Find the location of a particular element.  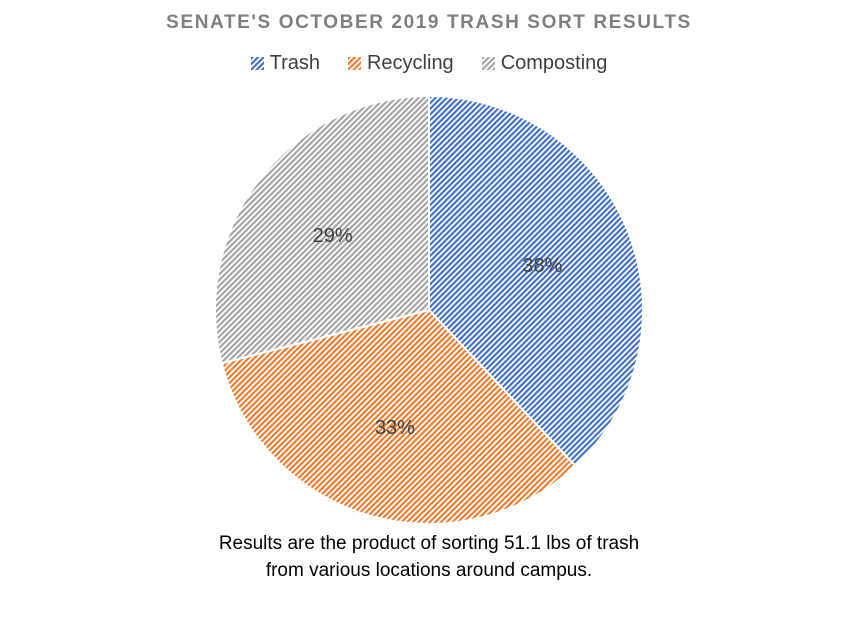

chart-title: SENATE'S OCTOBER 2019 TRASH SORT RESULTS is located at coordinates (429, 22).